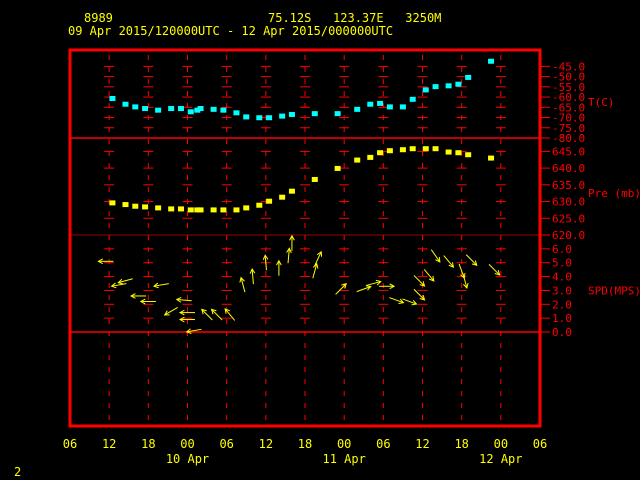 This screenshot has width=640, height=480. What do you see at coordinates (568, 235) in the screenshot?
I see `pressure-tick-label: 620.0` at bounding box center [568, 235].